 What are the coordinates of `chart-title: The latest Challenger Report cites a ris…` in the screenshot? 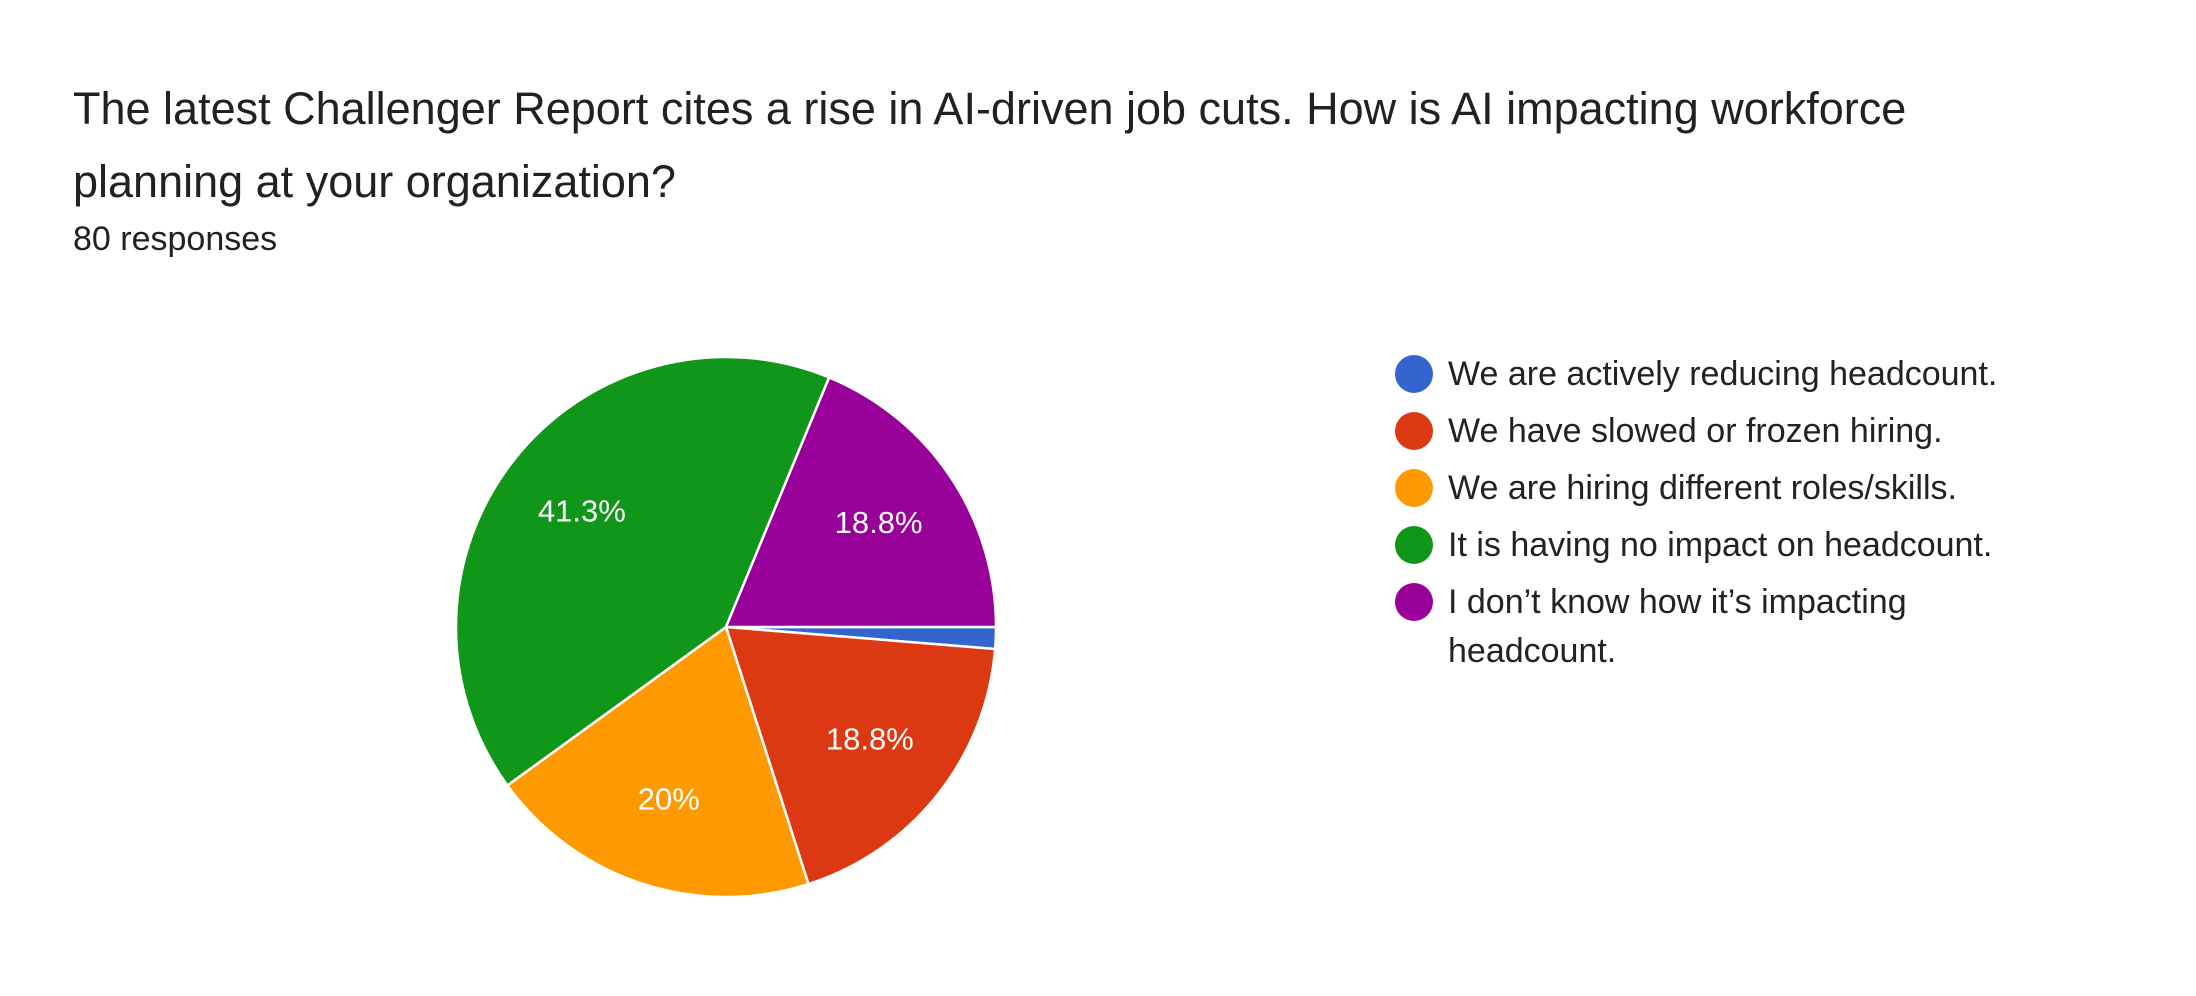 It's located at (990, 145).